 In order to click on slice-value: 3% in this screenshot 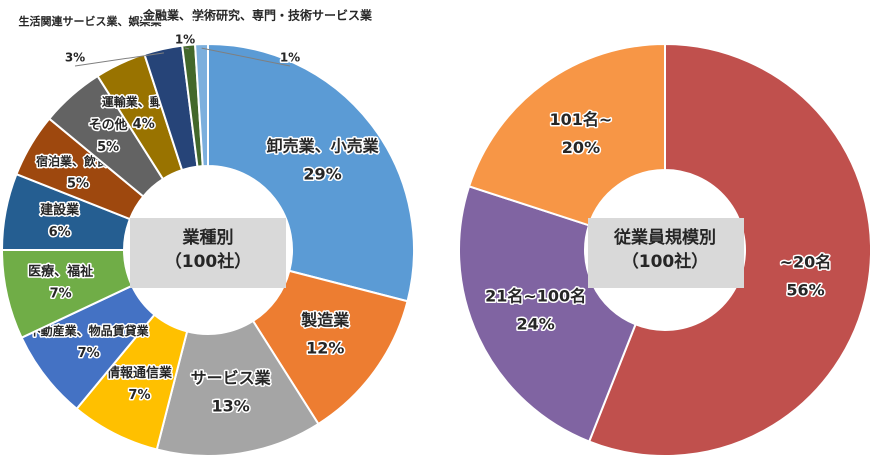, I will do `click(75, 58)`.